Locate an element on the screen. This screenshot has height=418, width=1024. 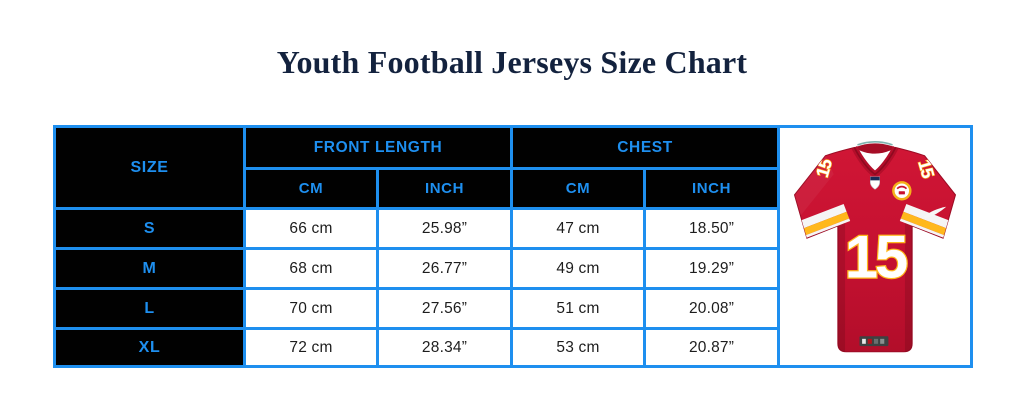
chest-inch-value: 19.29” is located at coordinates (712, 268).